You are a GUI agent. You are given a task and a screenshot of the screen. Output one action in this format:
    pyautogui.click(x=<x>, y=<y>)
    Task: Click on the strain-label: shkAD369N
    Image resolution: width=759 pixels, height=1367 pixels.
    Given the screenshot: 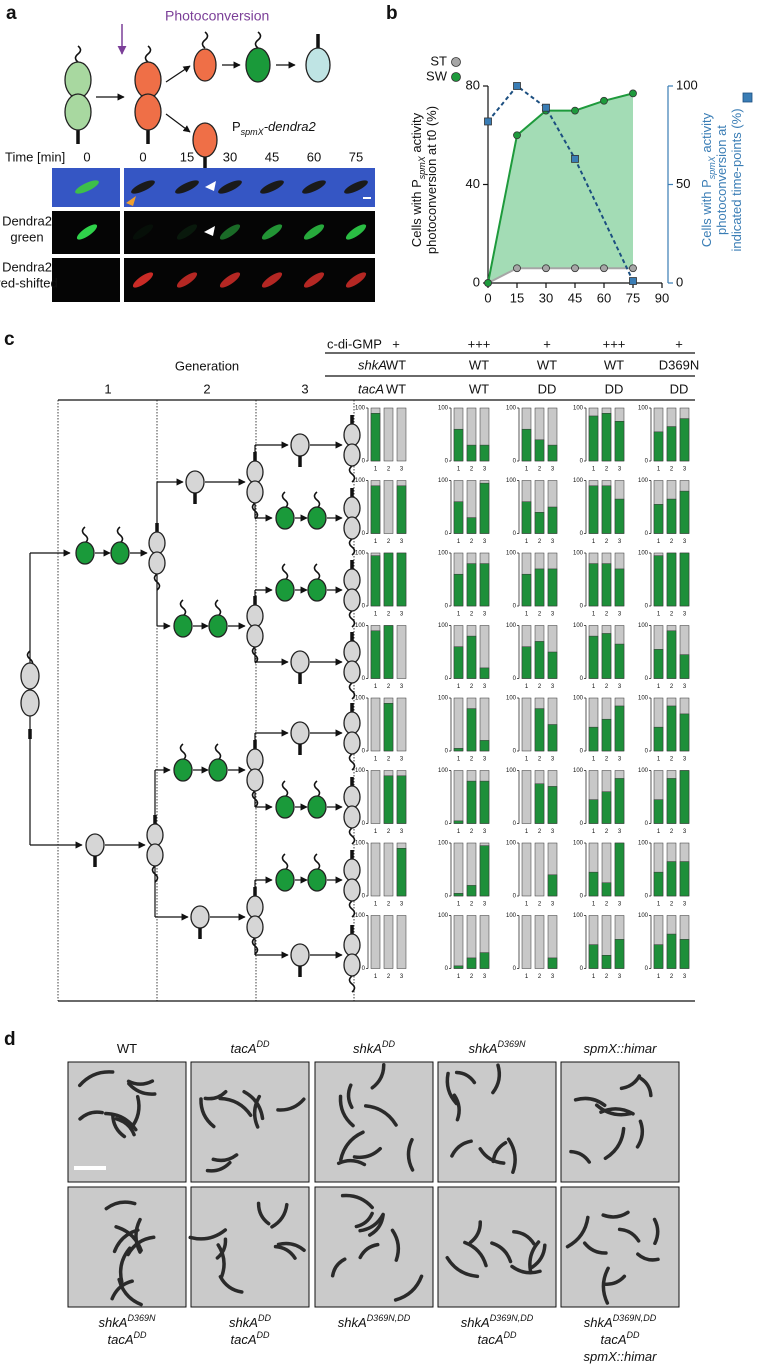 What is the action you would take?
    pyautogui.click(x=497, y=1047)
    